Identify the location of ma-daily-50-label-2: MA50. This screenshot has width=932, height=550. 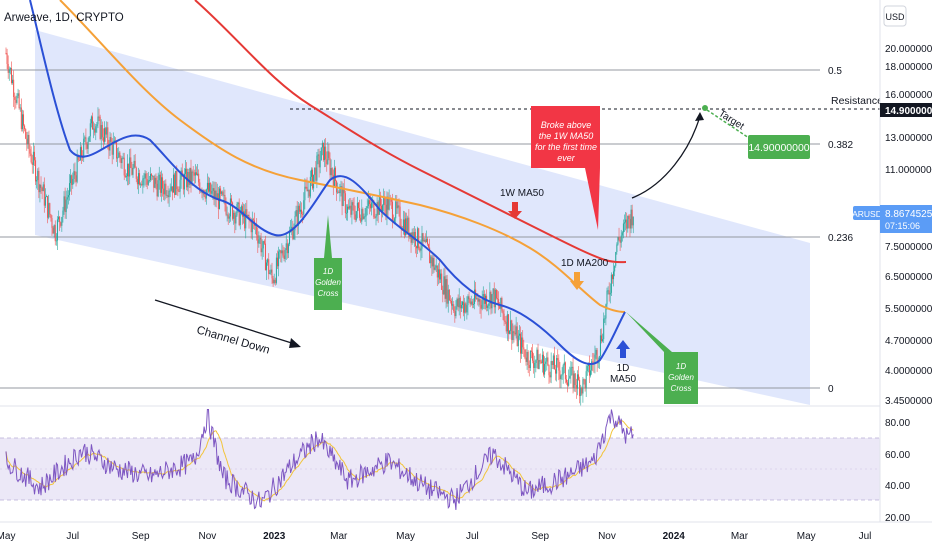
(623, 379).